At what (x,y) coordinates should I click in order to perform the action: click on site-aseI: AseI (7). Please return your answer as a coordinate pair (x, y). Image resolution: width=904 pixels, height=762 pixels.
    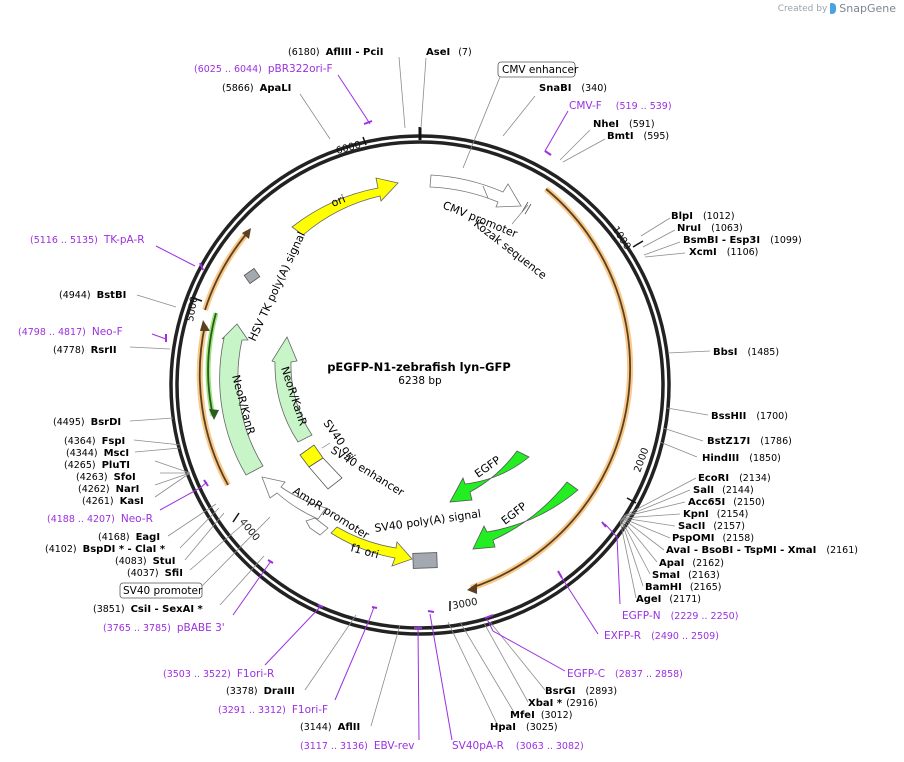
    Looking at the image, I should click on (449, 52).